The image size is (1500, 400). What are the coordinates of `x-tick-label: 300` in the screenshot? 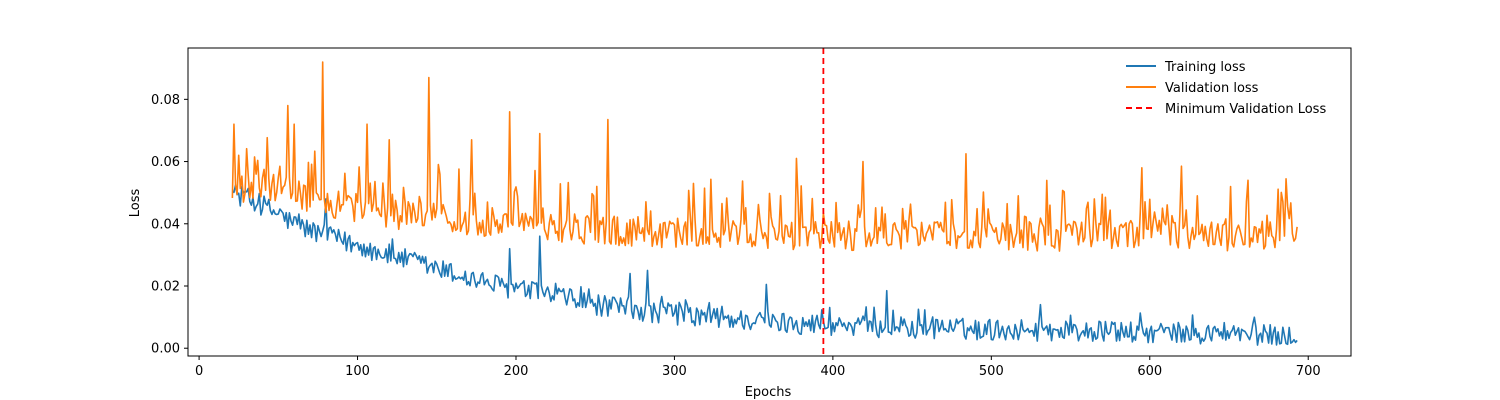 It's located at (674, 371).